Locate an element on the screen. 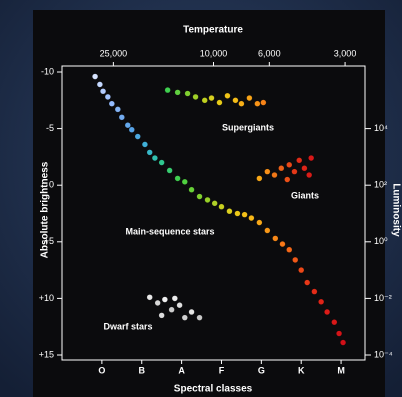  x-axis-title: Spectral classes is located at coordinates (213, 389).